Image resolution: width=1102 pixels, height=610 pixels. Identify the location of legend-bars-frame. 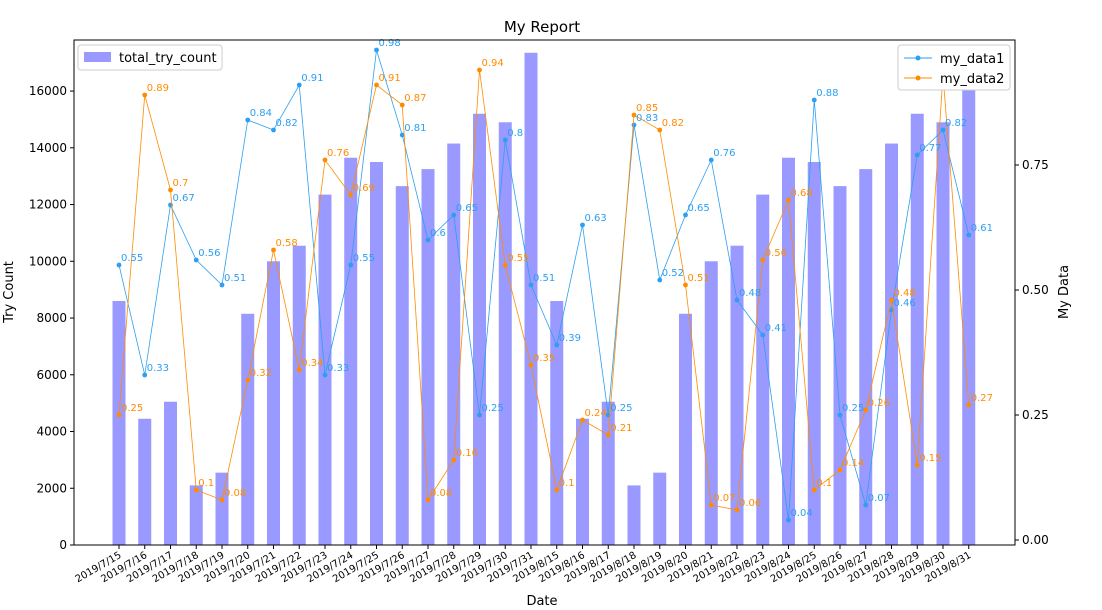
(150, 57).